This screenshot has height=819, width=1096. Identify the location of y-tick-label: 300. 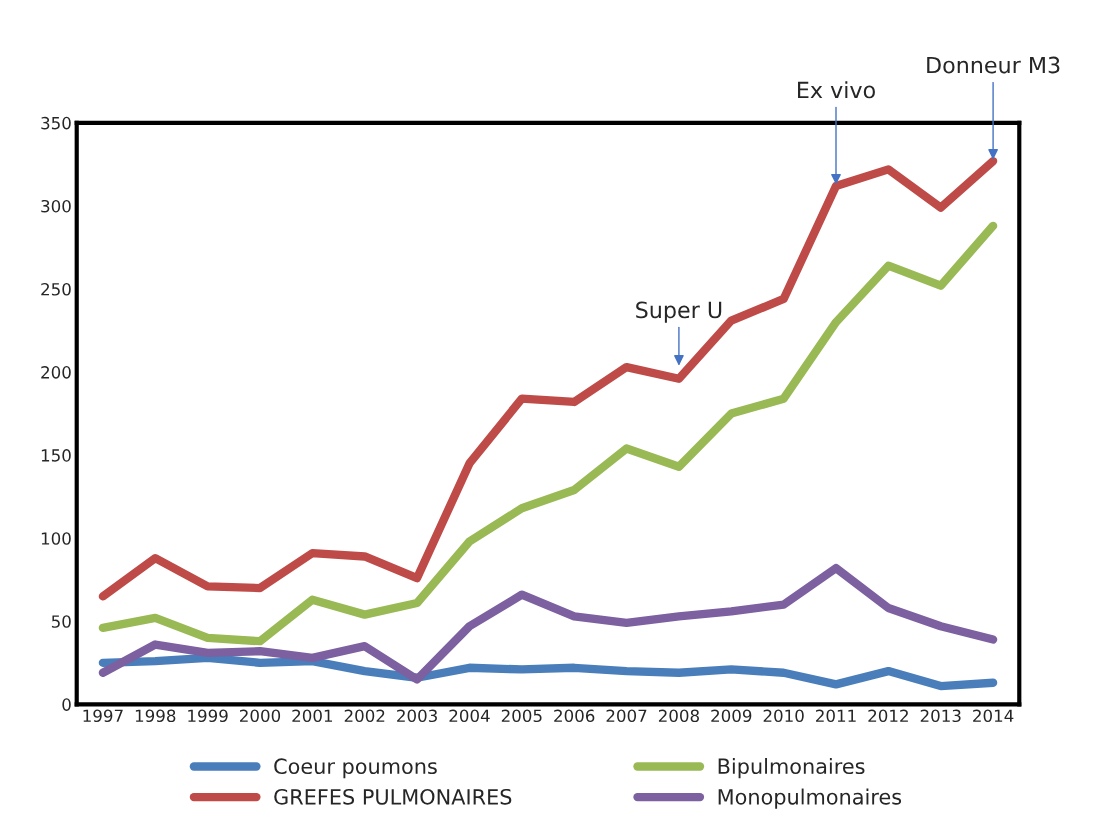
(56, 206).